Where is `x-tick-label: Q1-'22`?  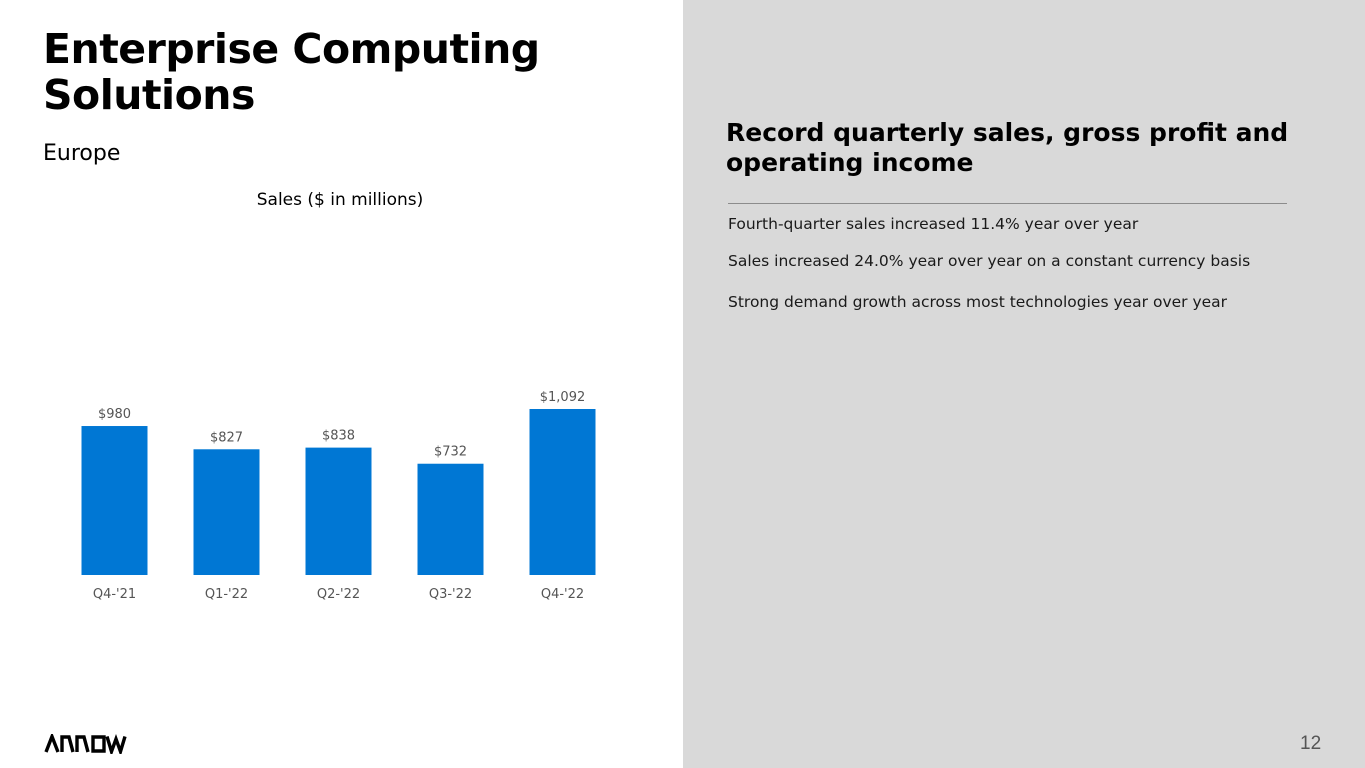
x-tick-label: Q1-'22 is located at coordinates (226, 594).